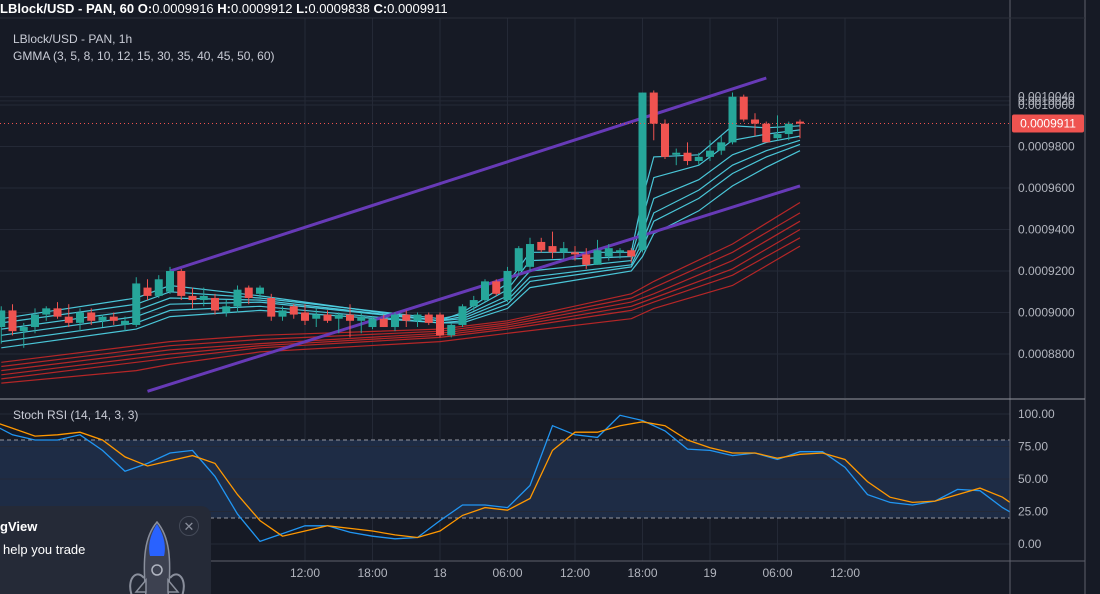 This screenshot has height=594, width=1100. What do you see at coordinates (339, 8) in the screenshot?
I see `low-value: 0.0009838` at bounding box center [339, 8].